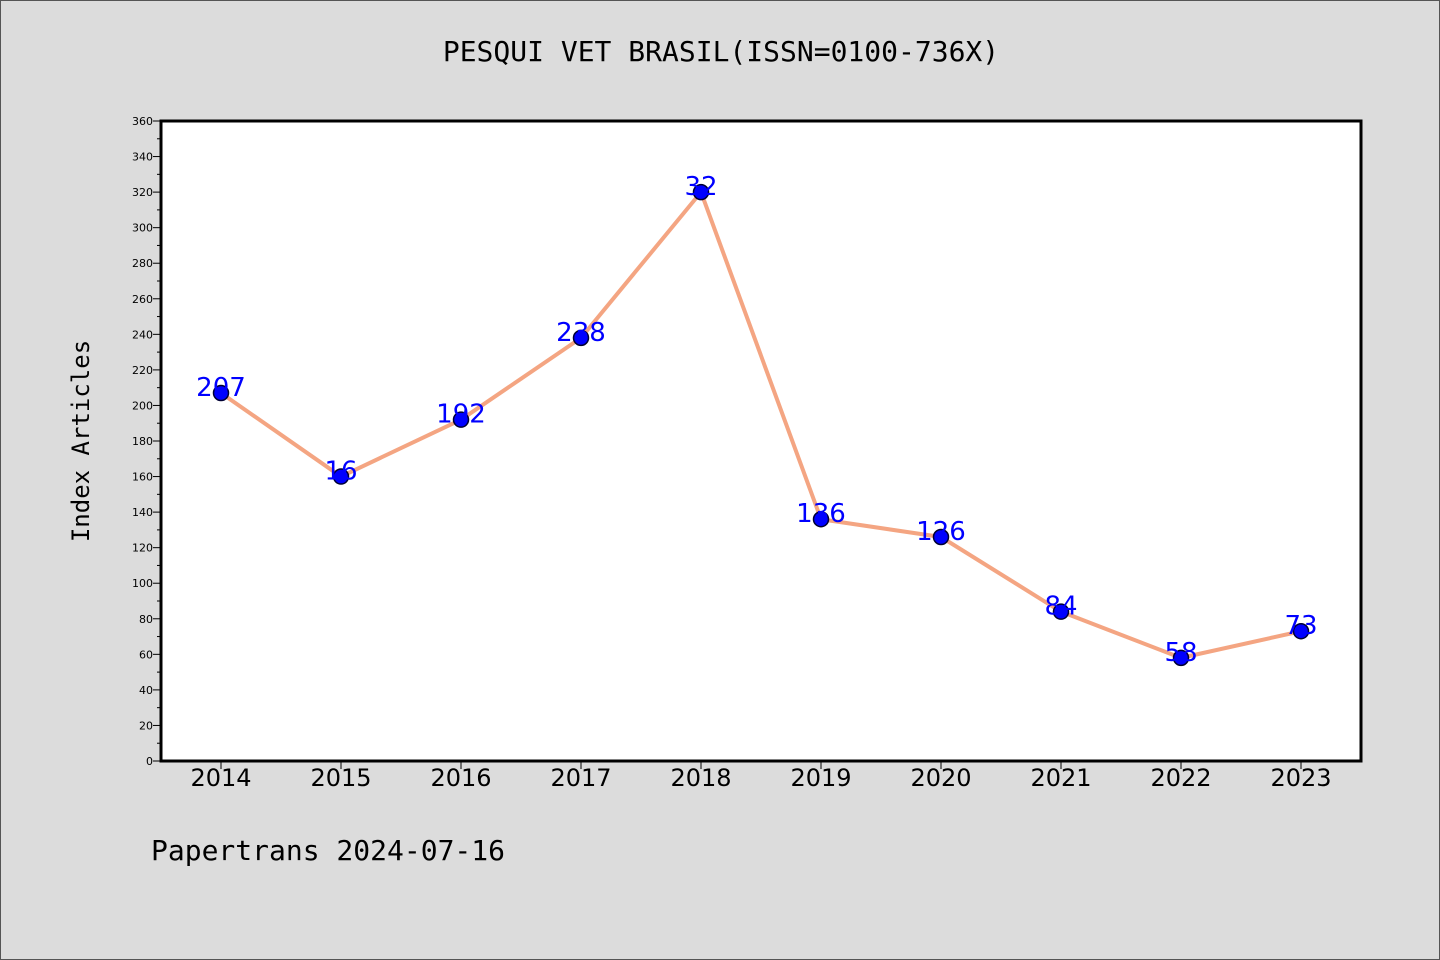  What do you see at coordinates (146, 619) in the screenshot?
I see `y-tick-label: 80` at bounding box center [146, 619].